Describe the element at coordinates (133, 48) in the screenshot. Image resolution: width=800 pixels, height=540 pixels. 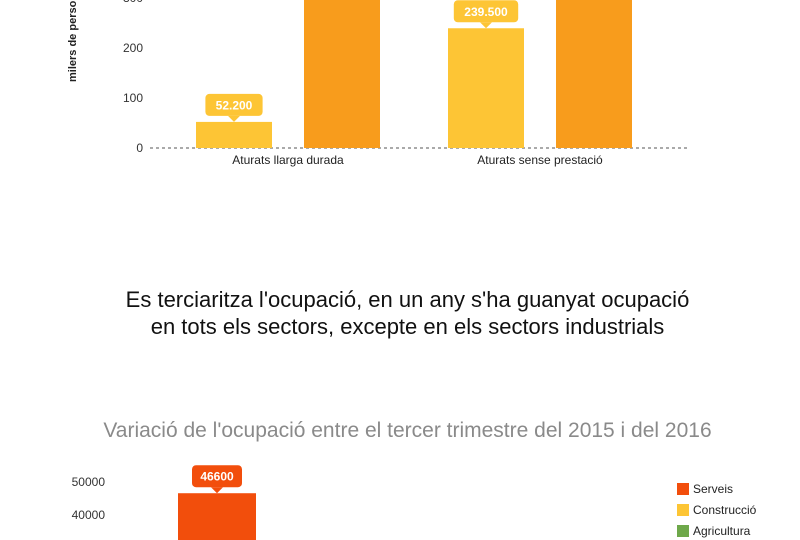
I see `y-tick-label: 200` at that location.